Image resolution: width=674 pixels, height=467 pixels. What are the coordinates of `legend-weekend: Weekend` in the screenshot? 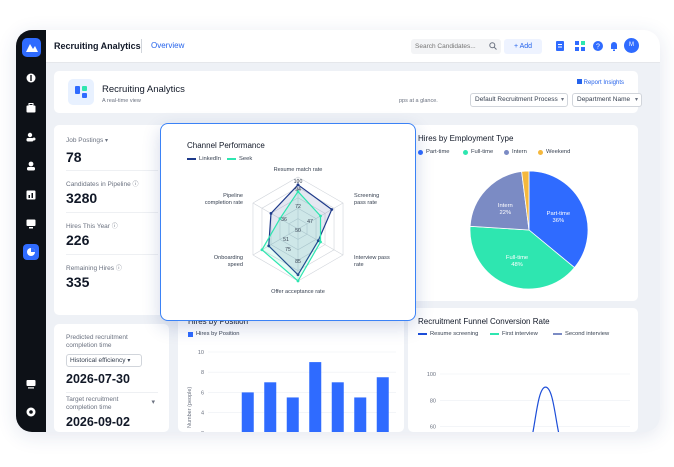 It's located at (554, 152).